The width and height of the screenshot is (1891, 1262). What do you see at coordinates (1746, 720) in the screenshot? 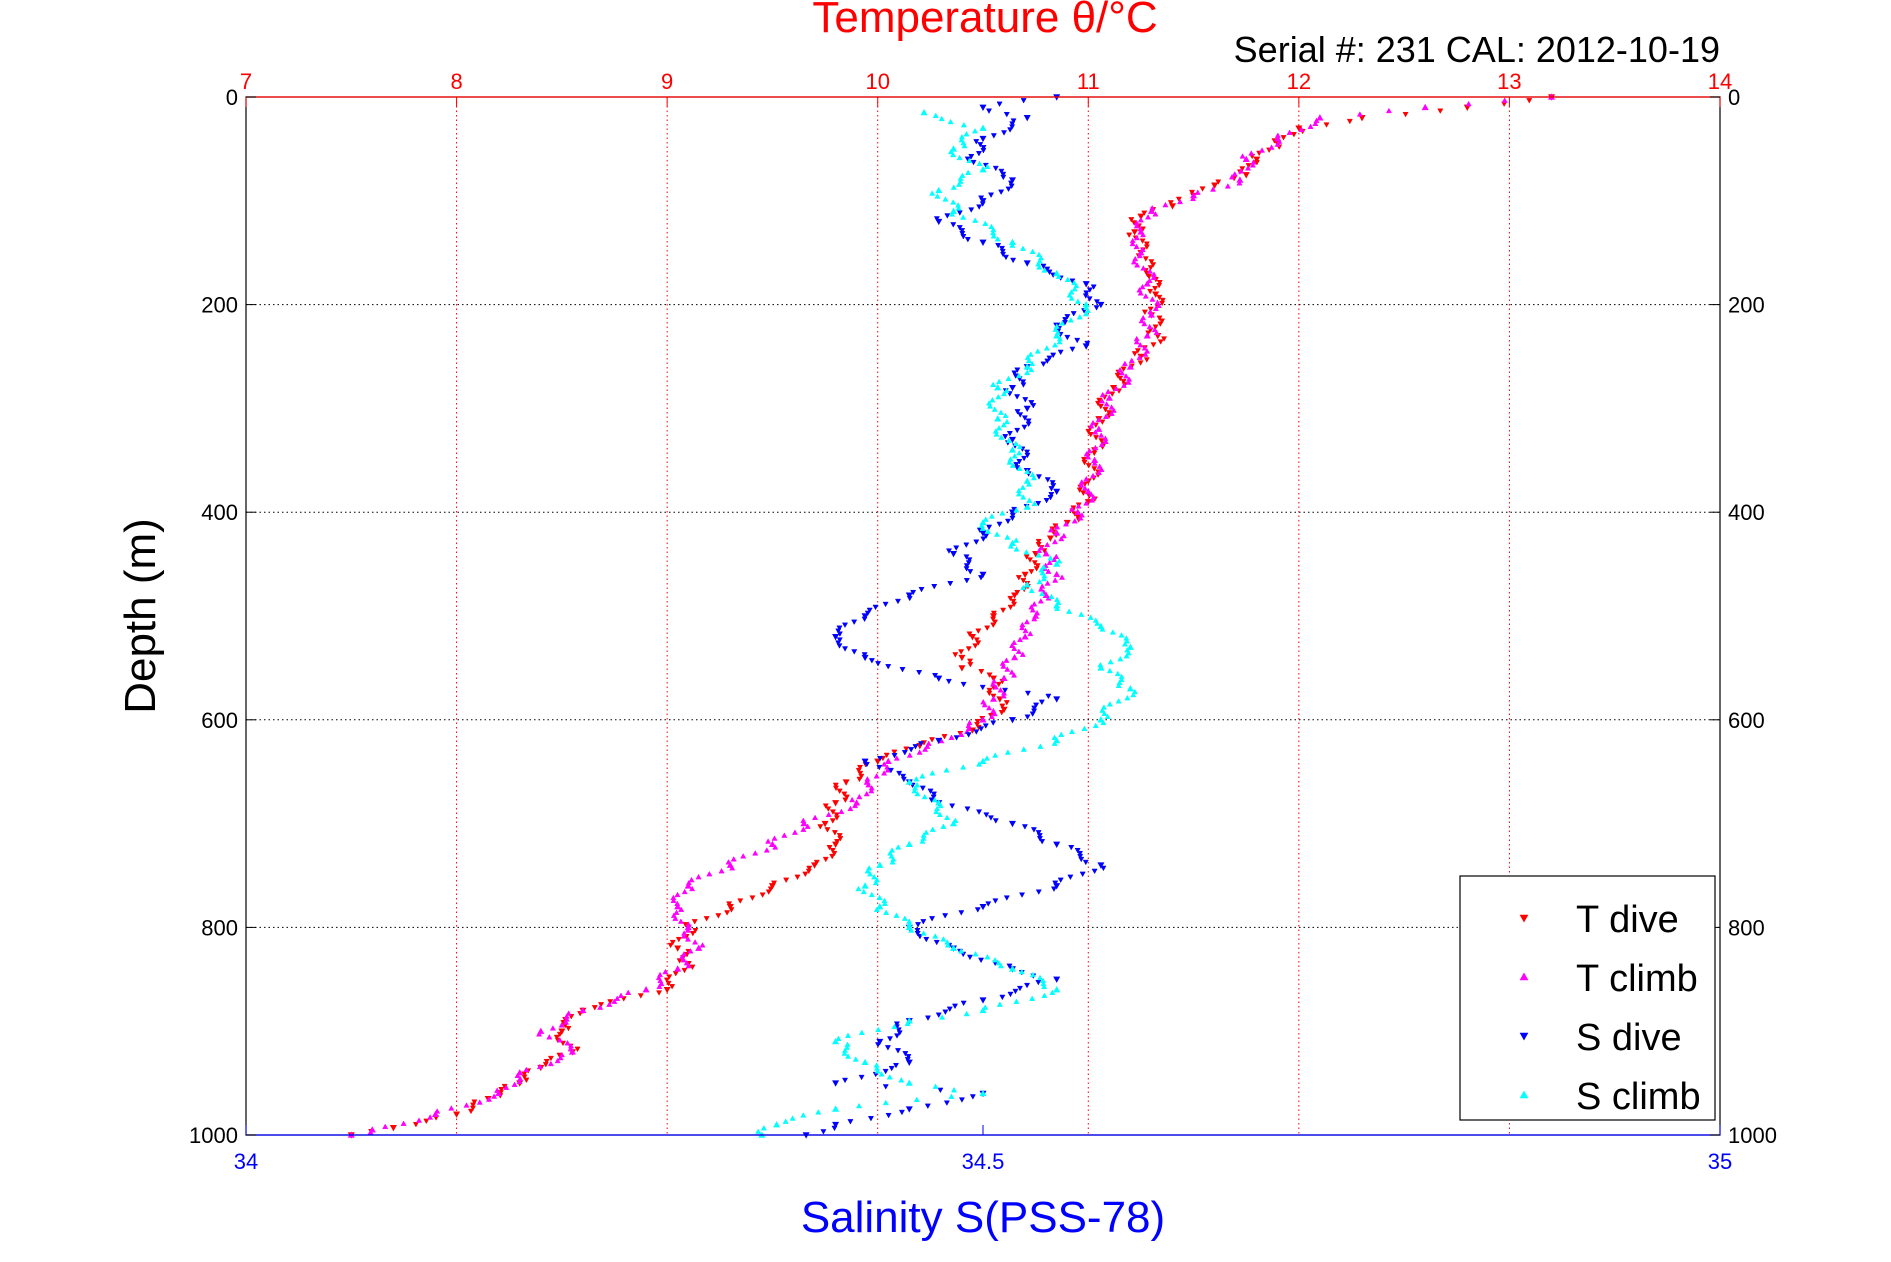
I see `depth-tick-label-right: 600` at bounding box center [1746, 720].